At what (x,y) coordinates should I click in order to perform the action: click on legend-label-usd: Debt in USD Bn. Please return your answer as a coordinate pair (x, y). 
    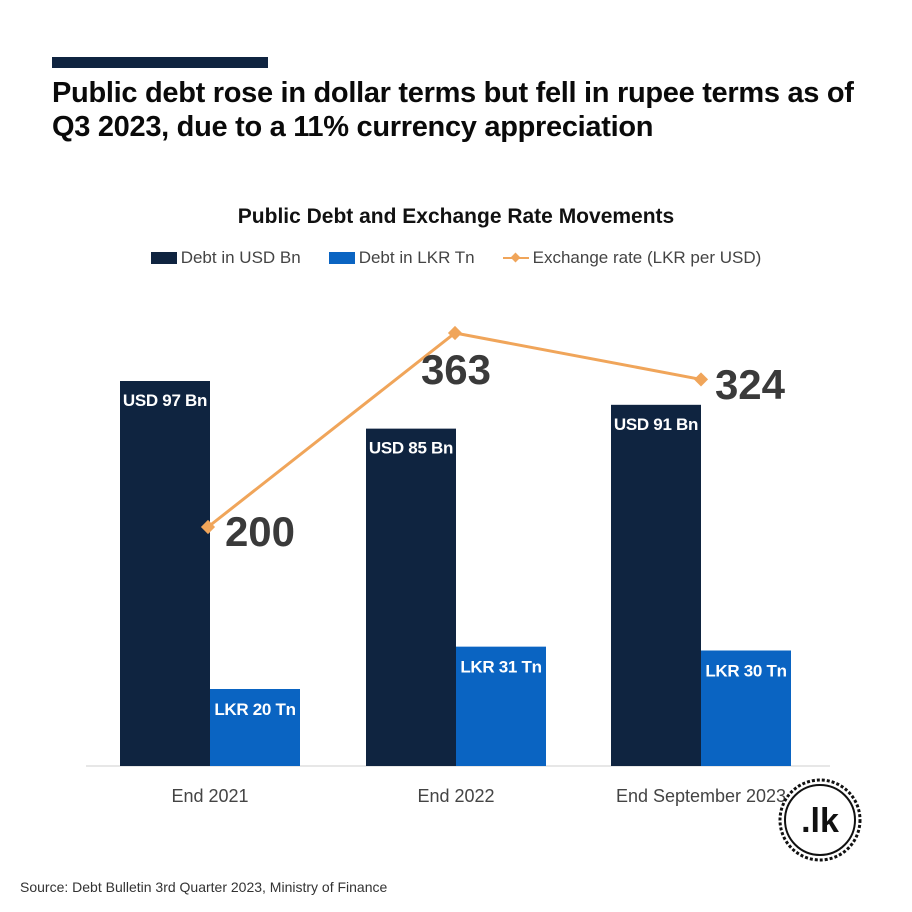
    Looking at the image, I should click on (240, 257).